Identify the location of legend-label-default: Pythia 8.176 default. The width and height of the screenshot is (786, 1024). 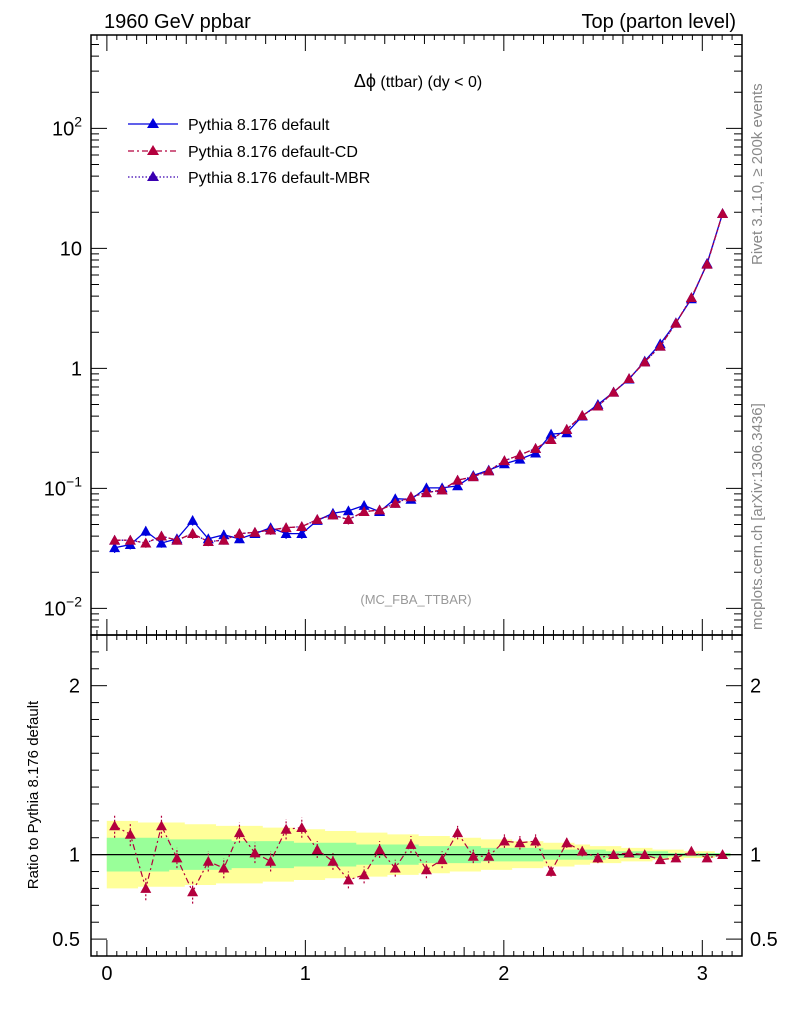
(259, 125).